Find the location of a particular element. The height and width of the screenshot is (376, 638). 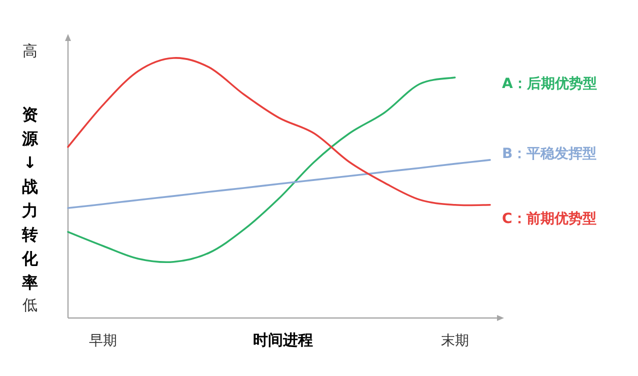

text: 高 is located at coordinates (30, 51).